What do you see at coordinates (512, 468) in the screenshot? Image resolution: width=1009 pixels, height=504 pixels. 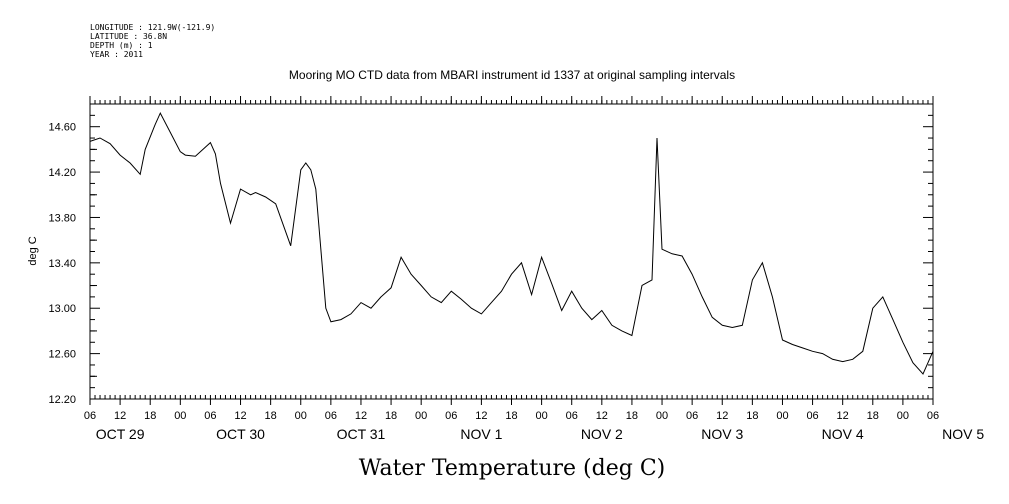 I see `x-axis-title: Water Temperature (deg C)` at bounding box center [512, 468].